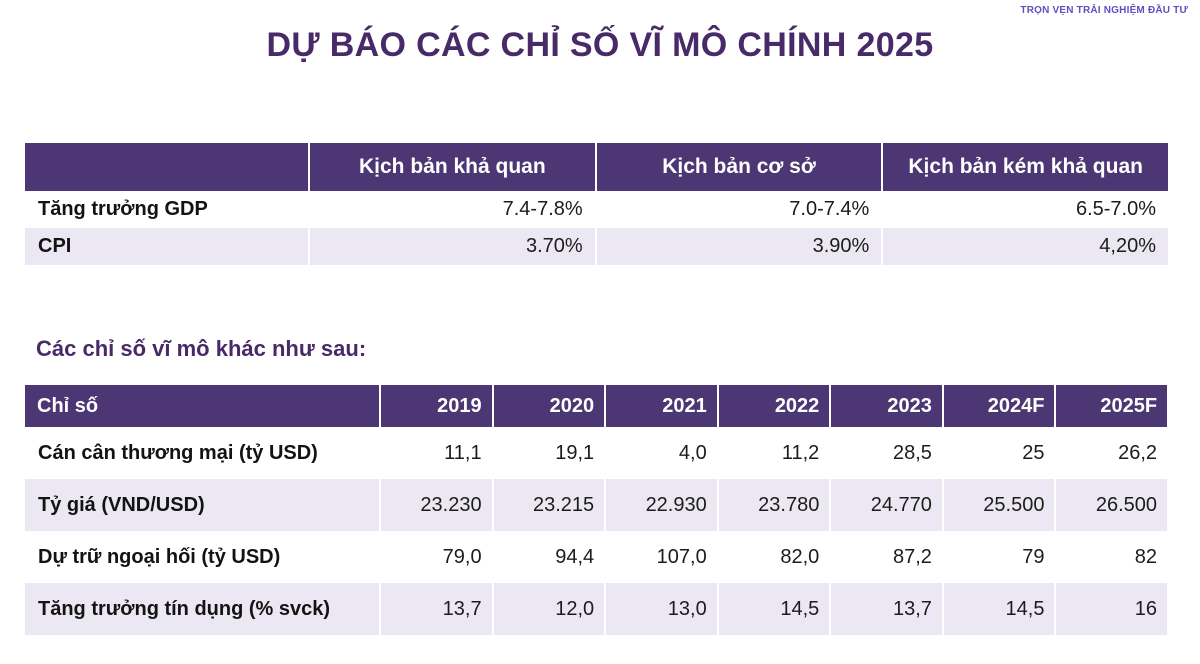 This screenshot has height=664, width=1200. I want to click on cell-value: 7.4-7.8%, so click(453, 209).